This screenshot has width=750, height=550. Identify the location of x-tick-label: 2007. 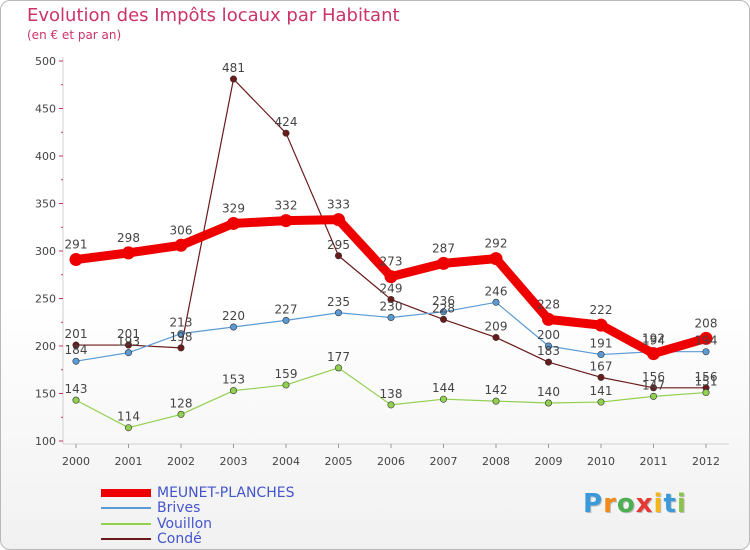
(444, 461).